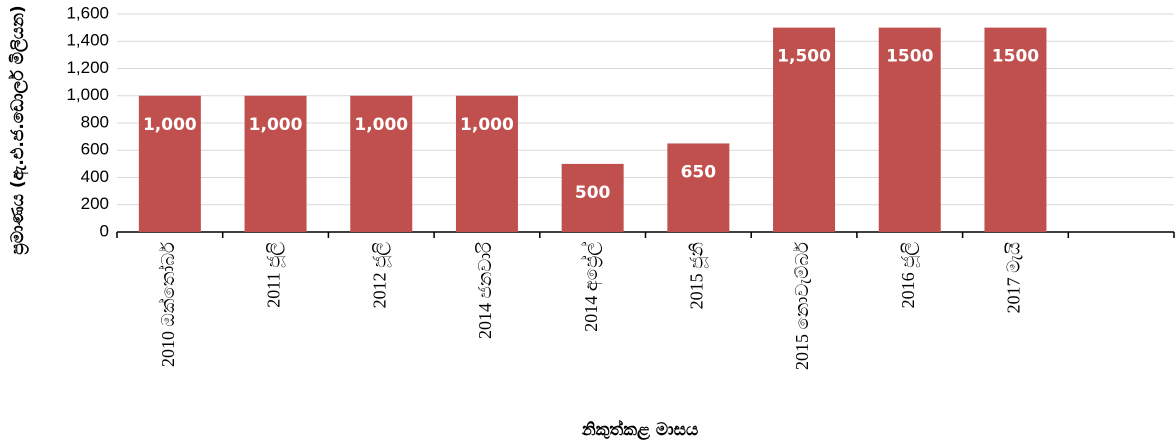  I want to click on y-tick-label: 1,200, so click(87, 67).